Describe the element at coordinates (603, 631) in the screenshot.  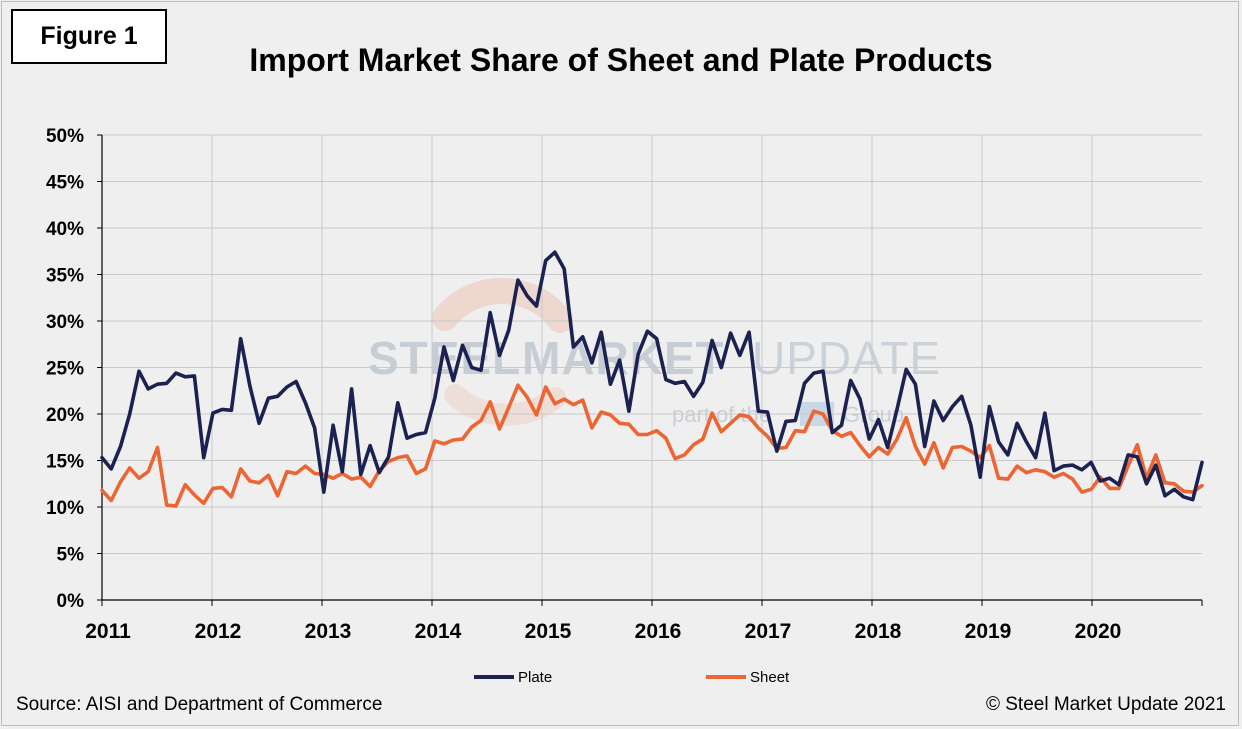
I see `x-axis-ticks: 2011 2012 2013 2014 2015 2016 2017 2018 2019 2020` at that location.